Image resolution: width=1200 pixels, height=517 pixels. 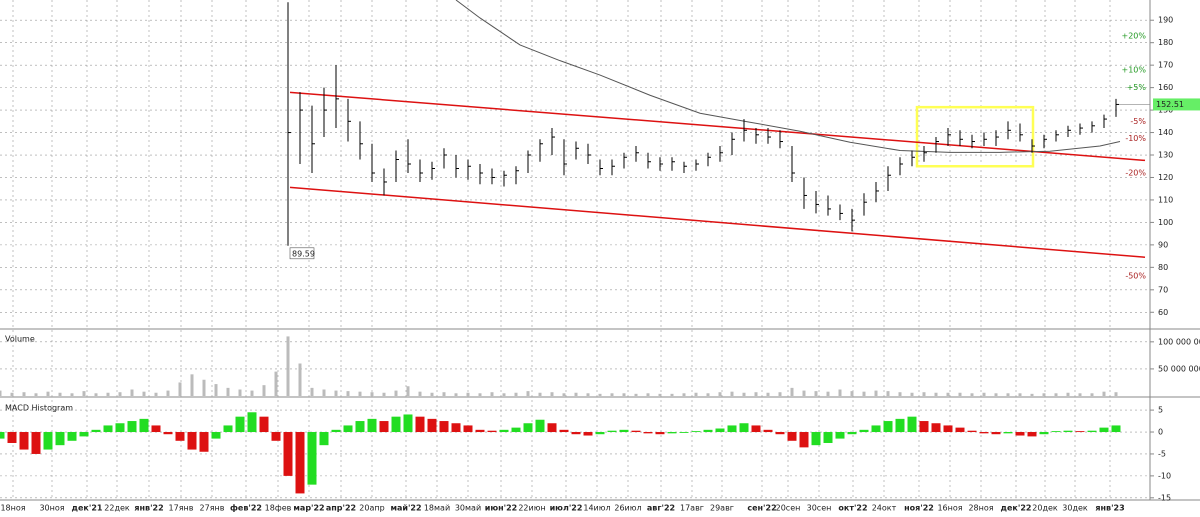 I want to click on last-price-box, so click(x=1176, y=104).